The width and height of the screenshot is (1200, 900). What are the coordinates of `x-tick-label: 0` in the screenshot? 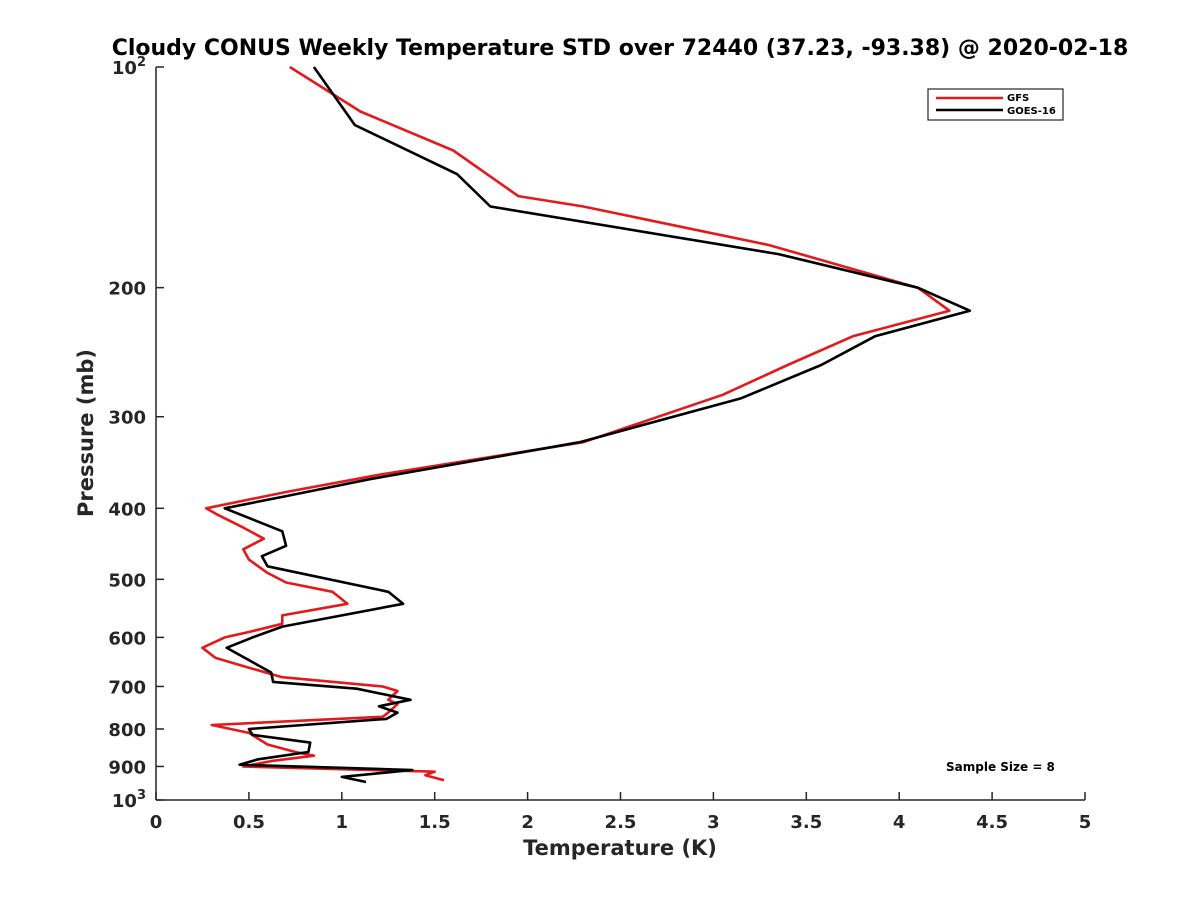 It's located at (156, 822).